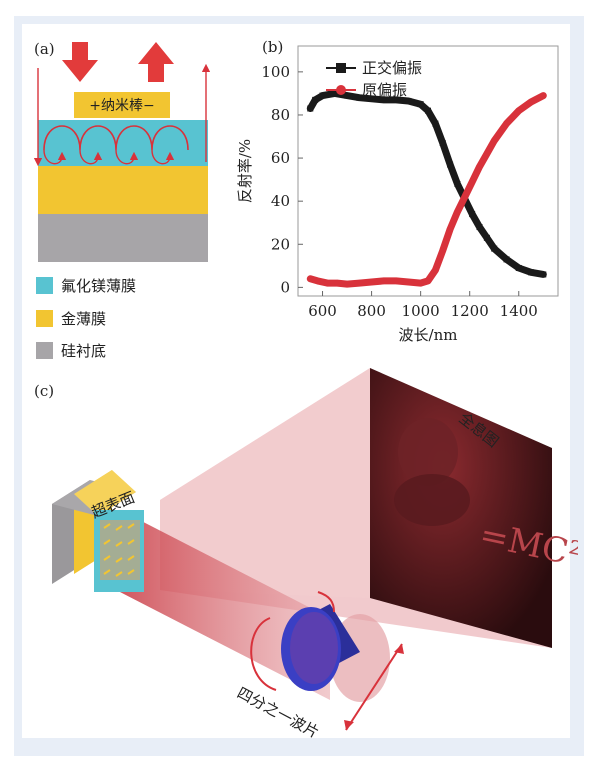  Describe the element at coordinates (44, 318) in the screenshot. I see `swatch-gold` at that location.